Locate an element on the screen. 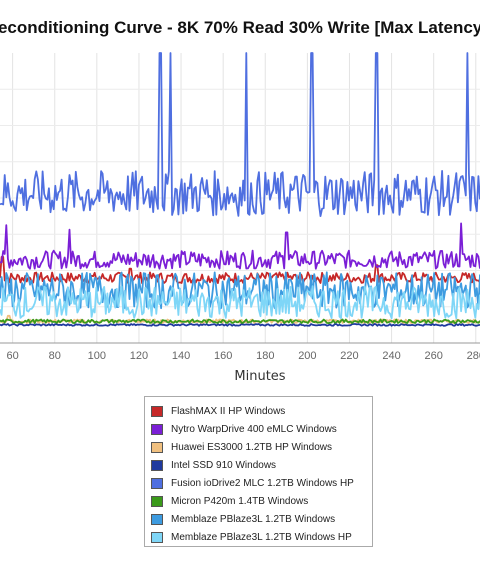 The width and height of the screenshot is (480, 568). legend-label: Nytro WarpDrive 400 eMLC Windows is located at coordinates (254, 429).